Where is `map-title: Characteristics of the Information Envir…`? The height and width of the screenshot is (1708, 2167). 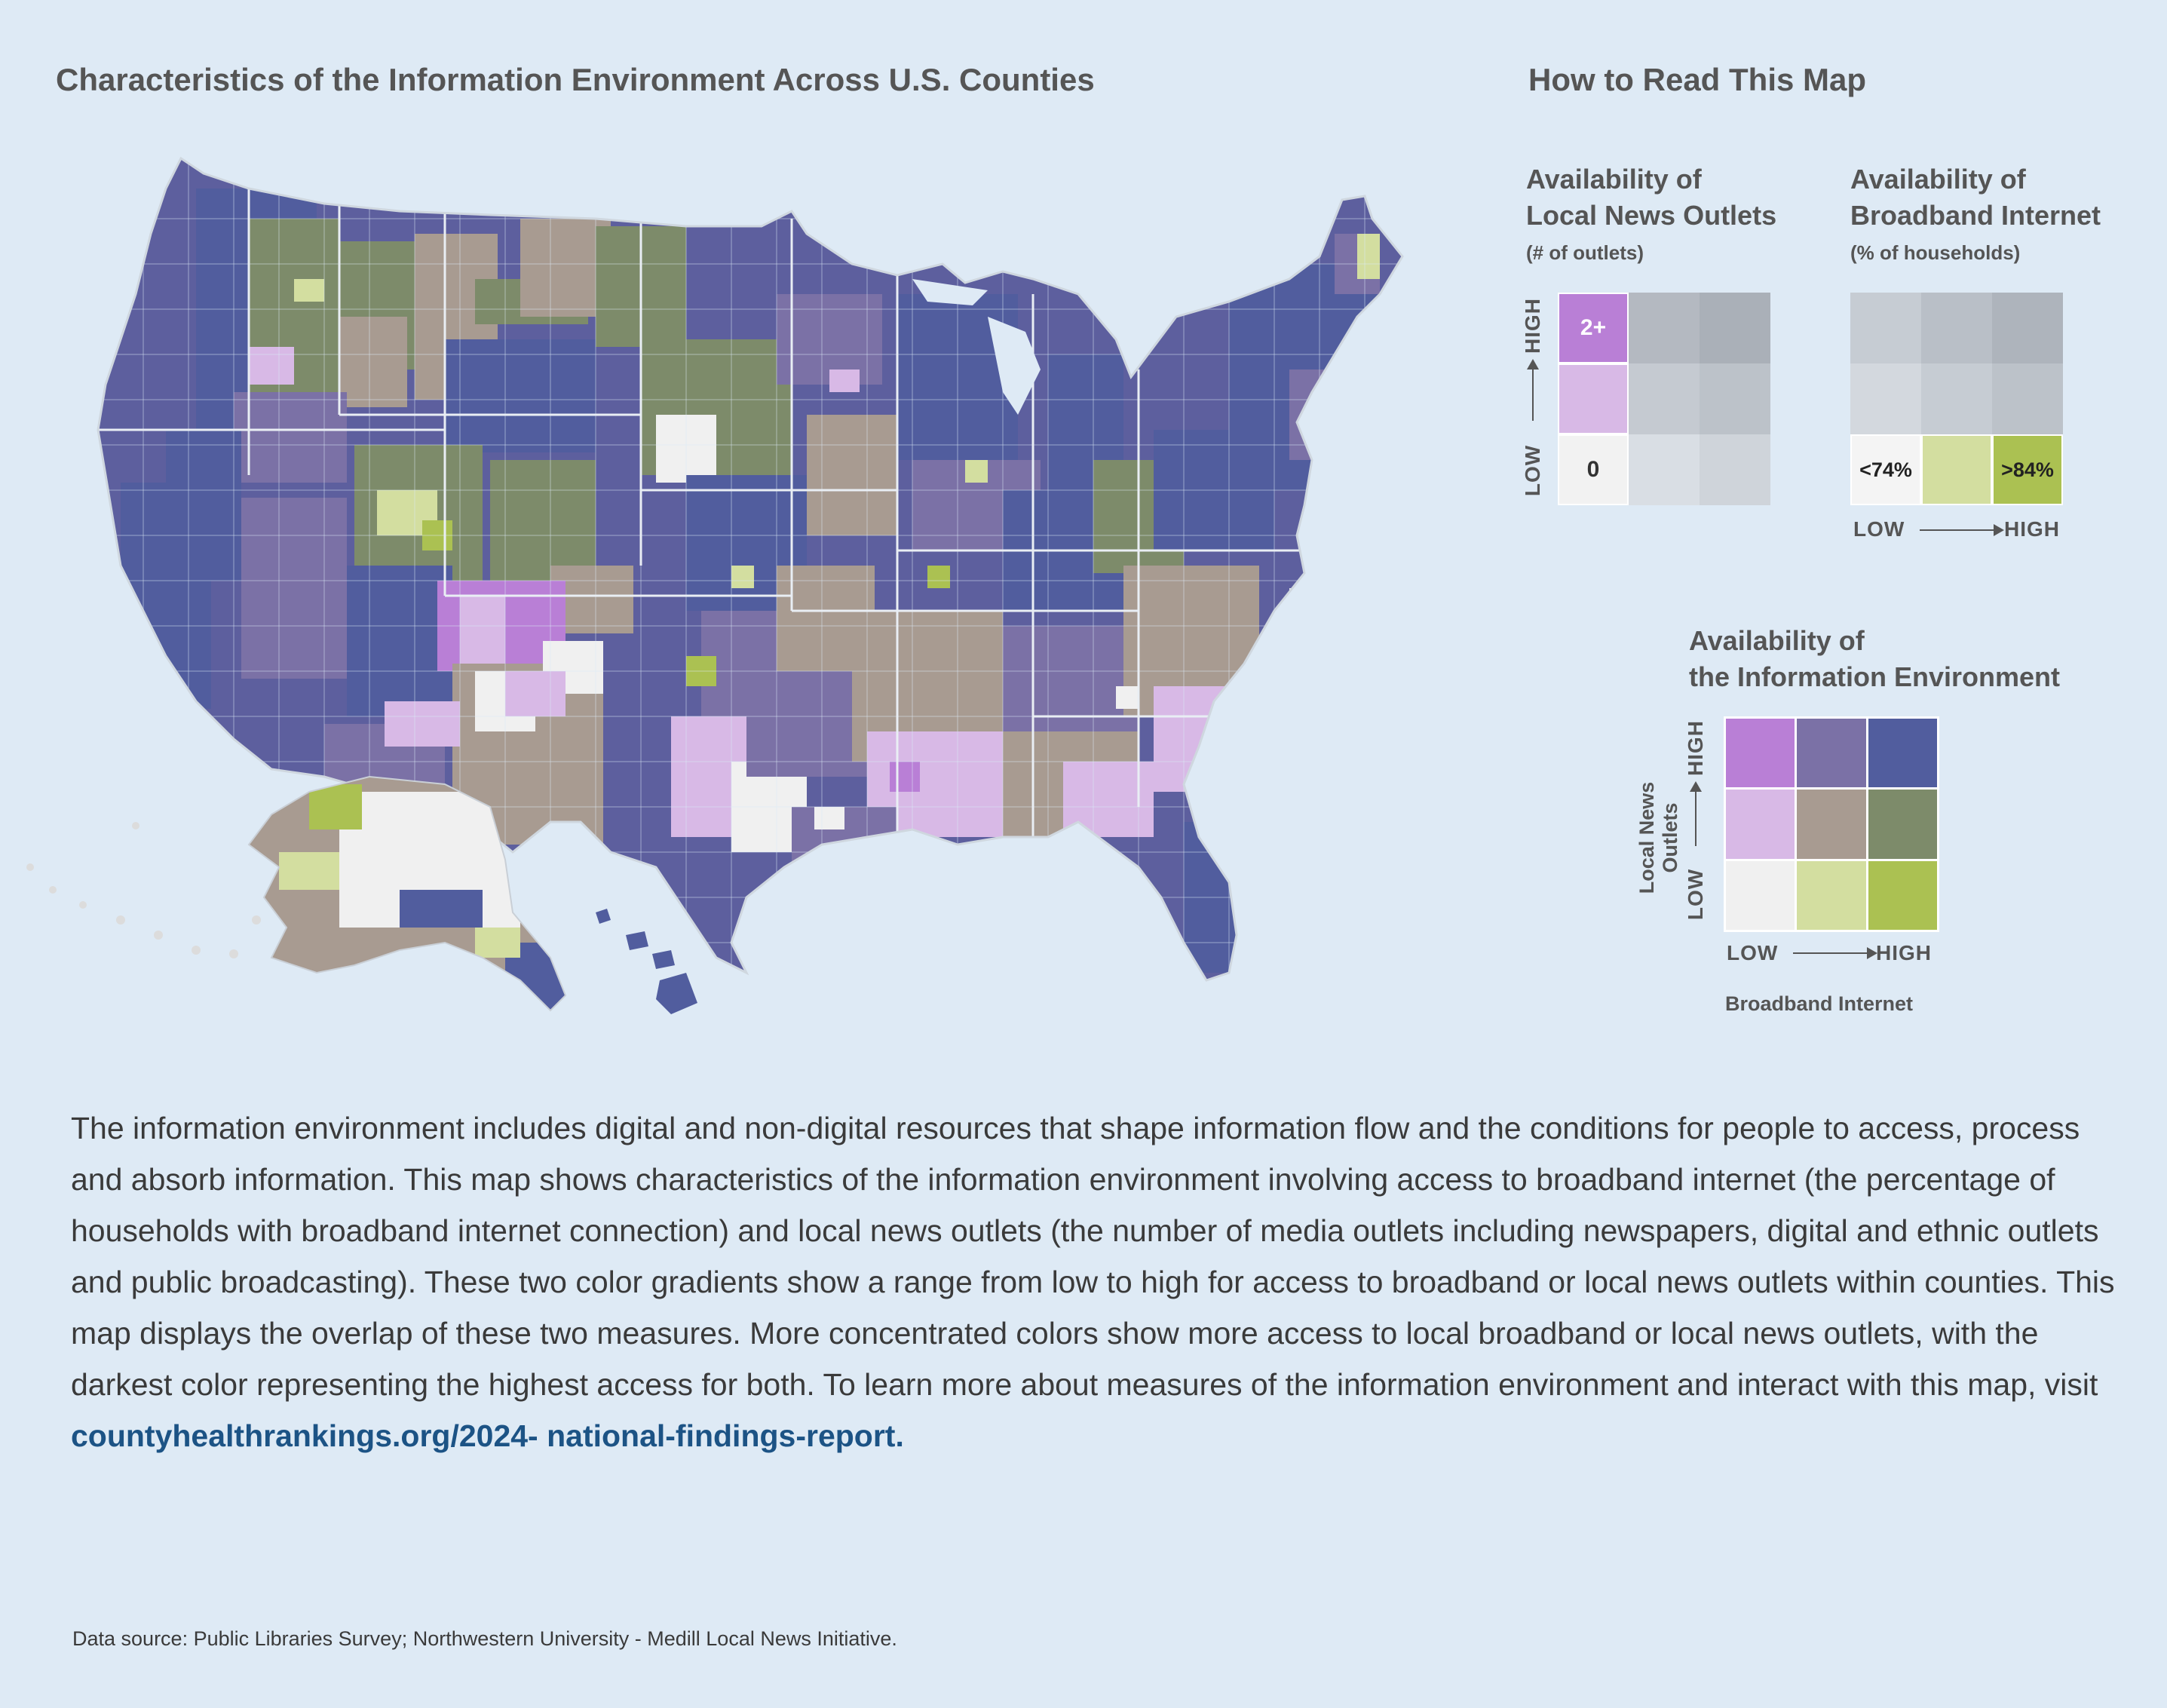 map-title: Characteristics of the Information Envir… is located at coordinates (575, 79).